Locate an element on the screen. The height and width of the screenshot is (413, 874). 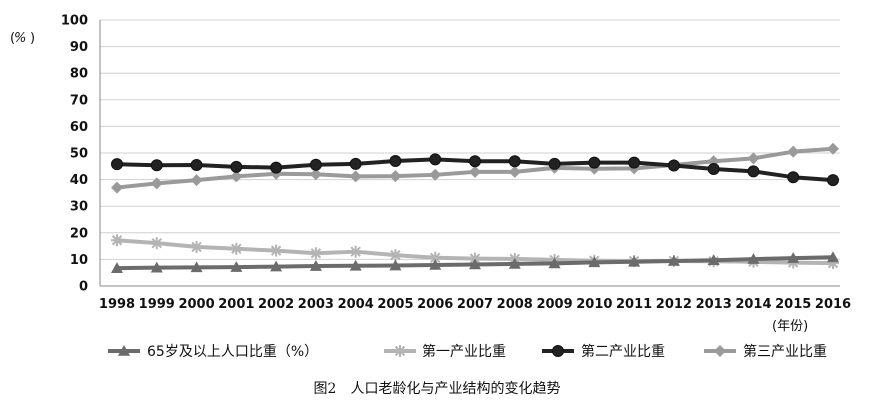
x-tick-label: 2005 is located at coordinates (395, 304).